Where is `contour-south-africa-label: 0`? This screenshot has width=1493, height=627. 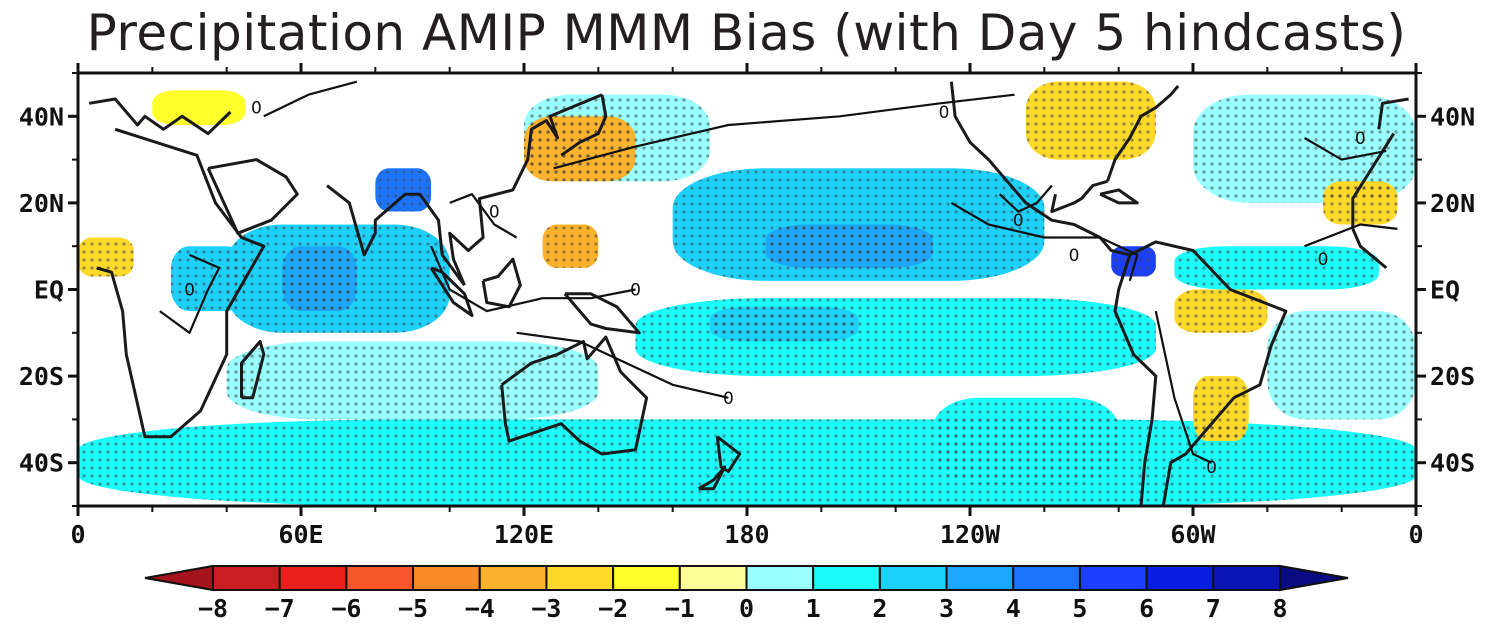
contour-south-africa-label: 0 is located at coordinates (189, 291).